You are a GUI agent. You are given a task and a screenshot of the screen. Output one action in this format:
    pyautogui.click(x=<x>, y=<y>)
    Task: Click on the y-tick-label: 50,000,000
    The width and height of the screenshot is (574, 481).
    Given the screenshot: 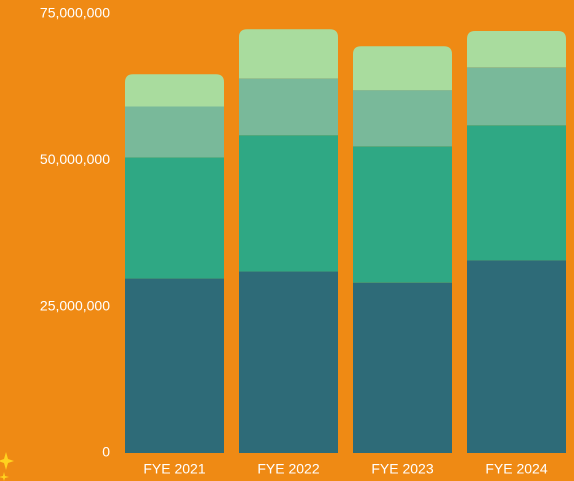 What is the action you would take?
    pyautogui.click(x=75, y=159)
    